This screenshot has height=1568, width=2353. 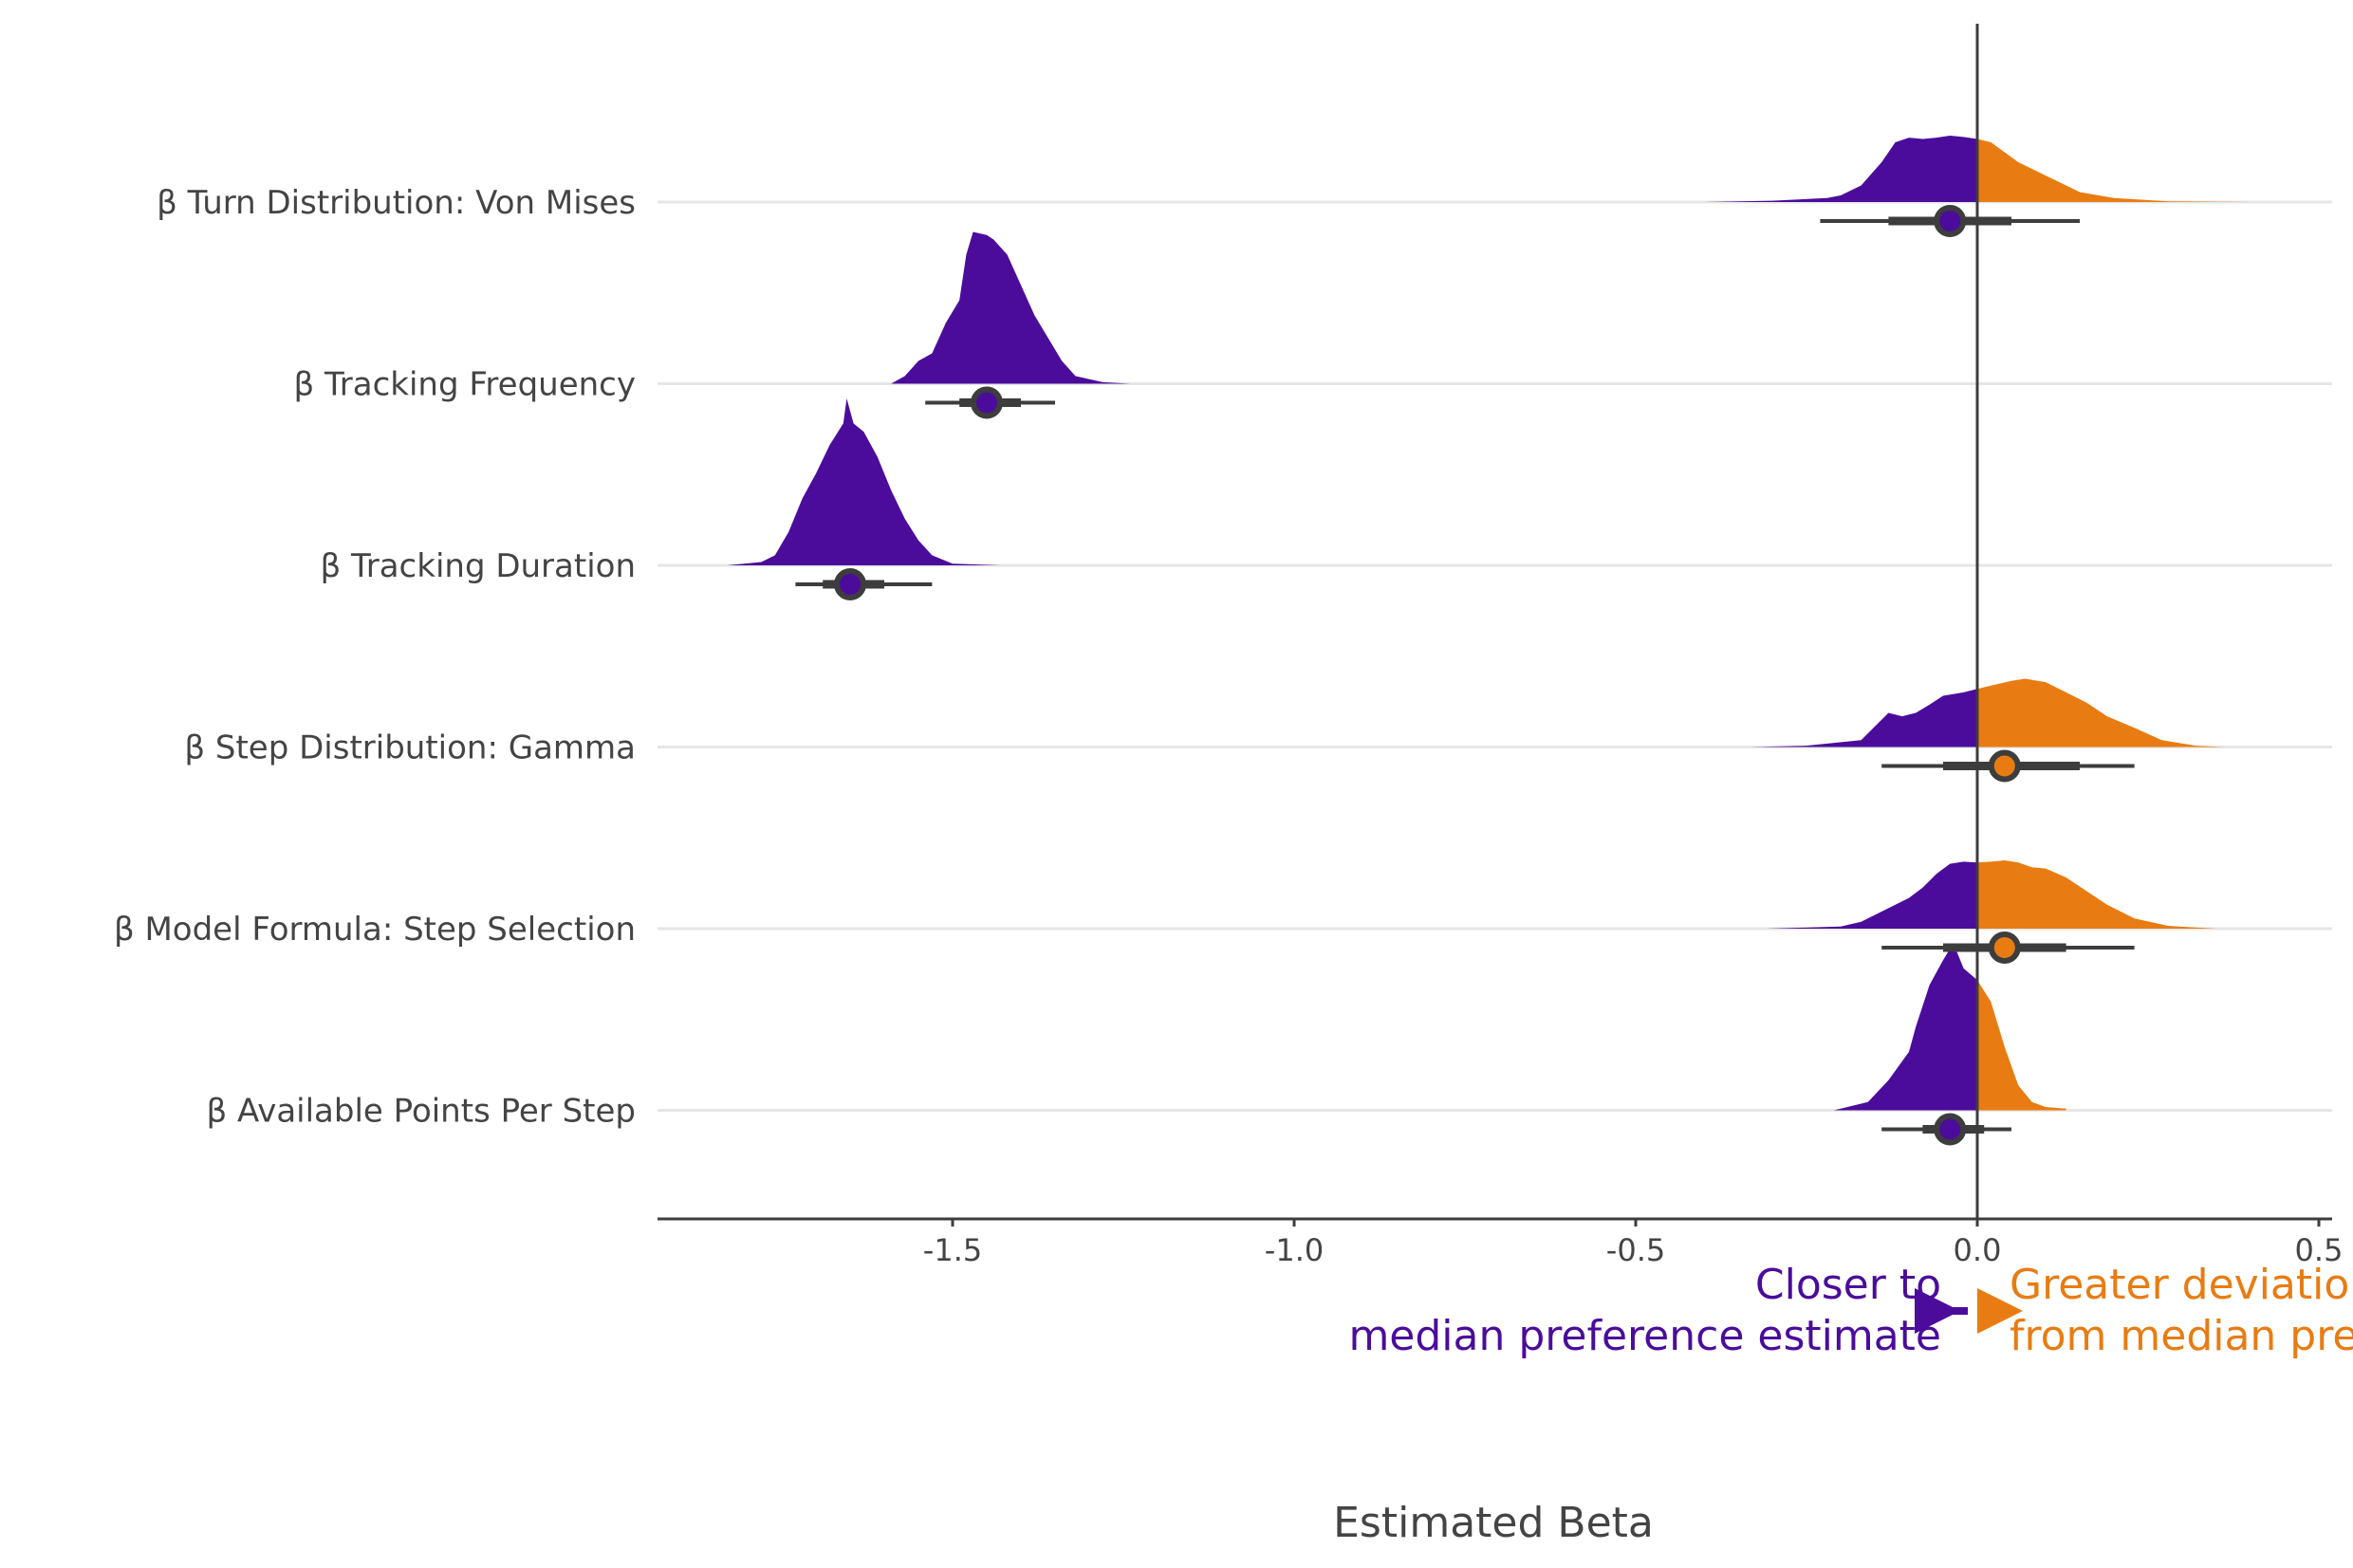 I want to click on right-annotation-line-1: Greater deviation, so click(x=2181, y=1285).